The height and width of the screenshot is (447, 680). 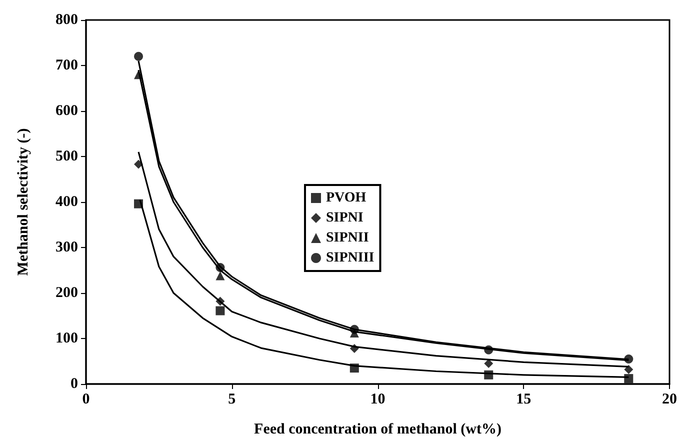 I want to click on legend-label: SIPNI, so click(x=345, y=218).